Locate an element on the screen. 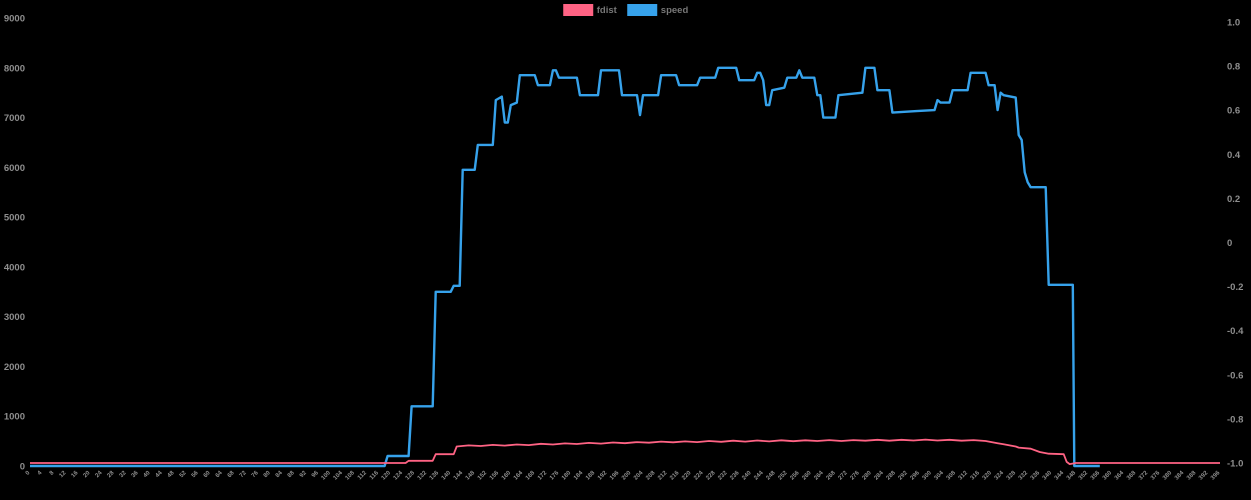  svg-text: 40 is located at coordinates (147, 474).